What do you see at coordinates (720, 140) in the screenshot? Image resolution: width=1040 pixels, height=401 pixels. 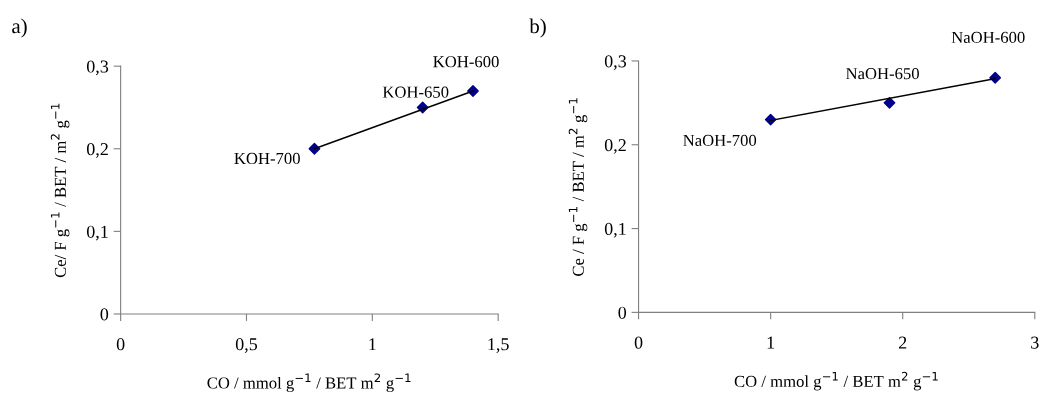 I see `annotation: NaOH-700` at bounding box center [720, 140].